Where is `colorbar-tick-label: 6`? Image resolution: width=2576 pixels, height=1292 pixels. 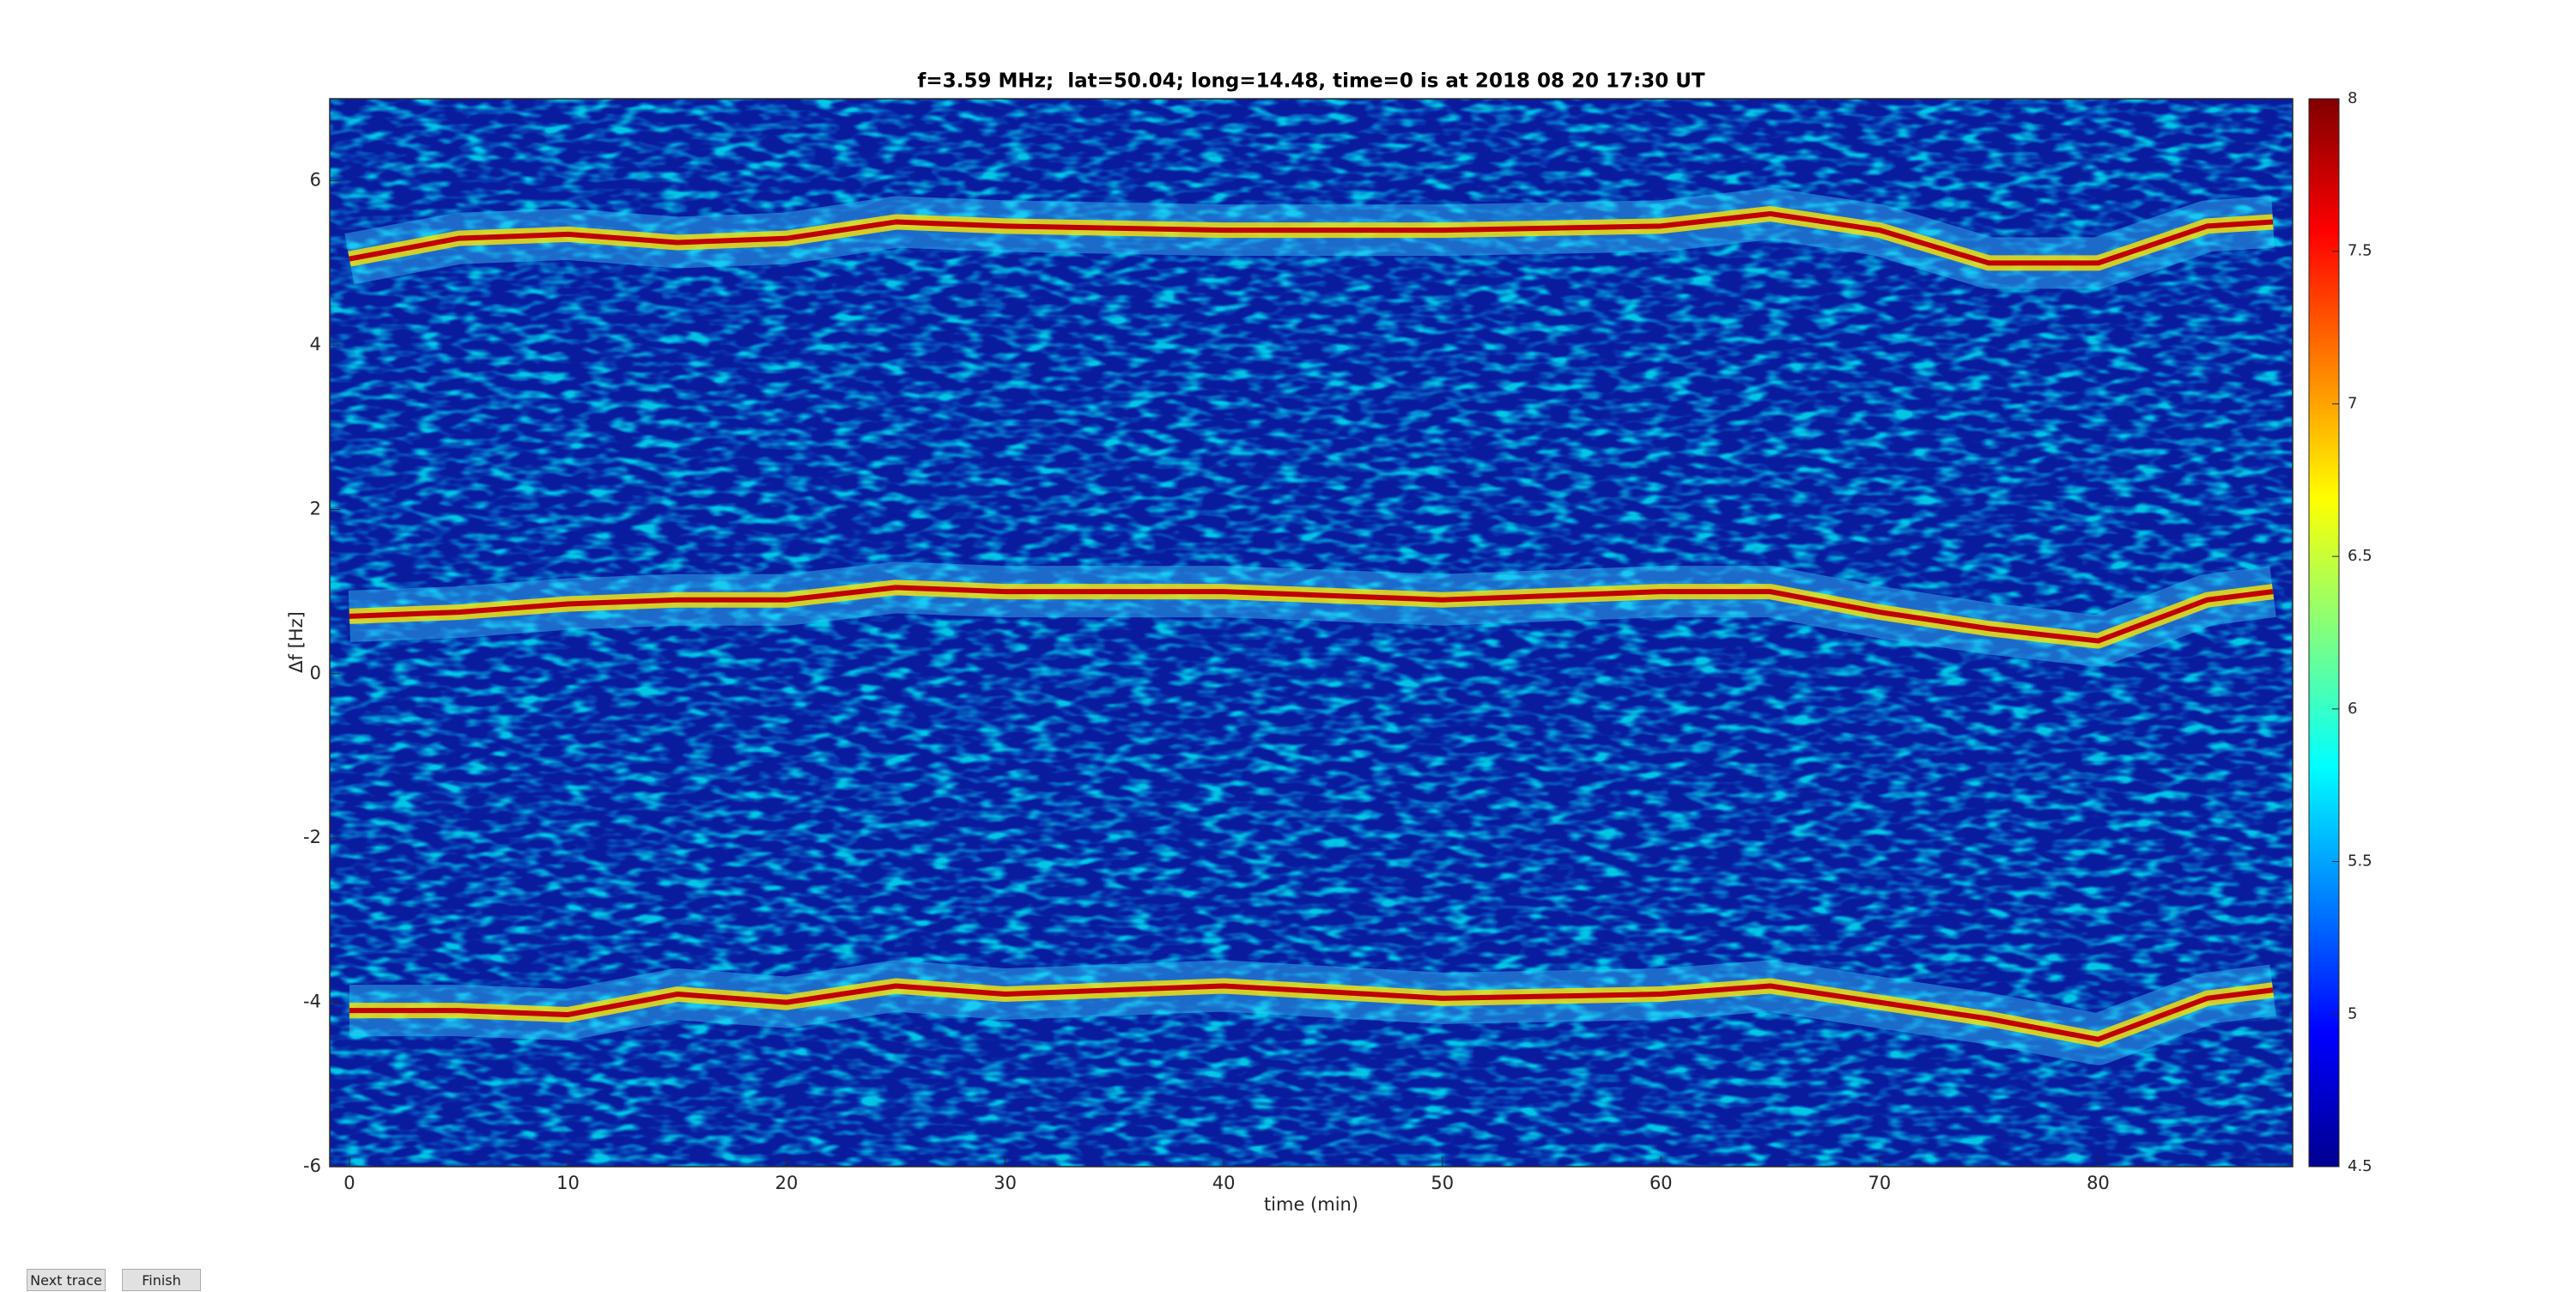 colorbar-tick-label: 6 is located at coordinates (2353, 709).